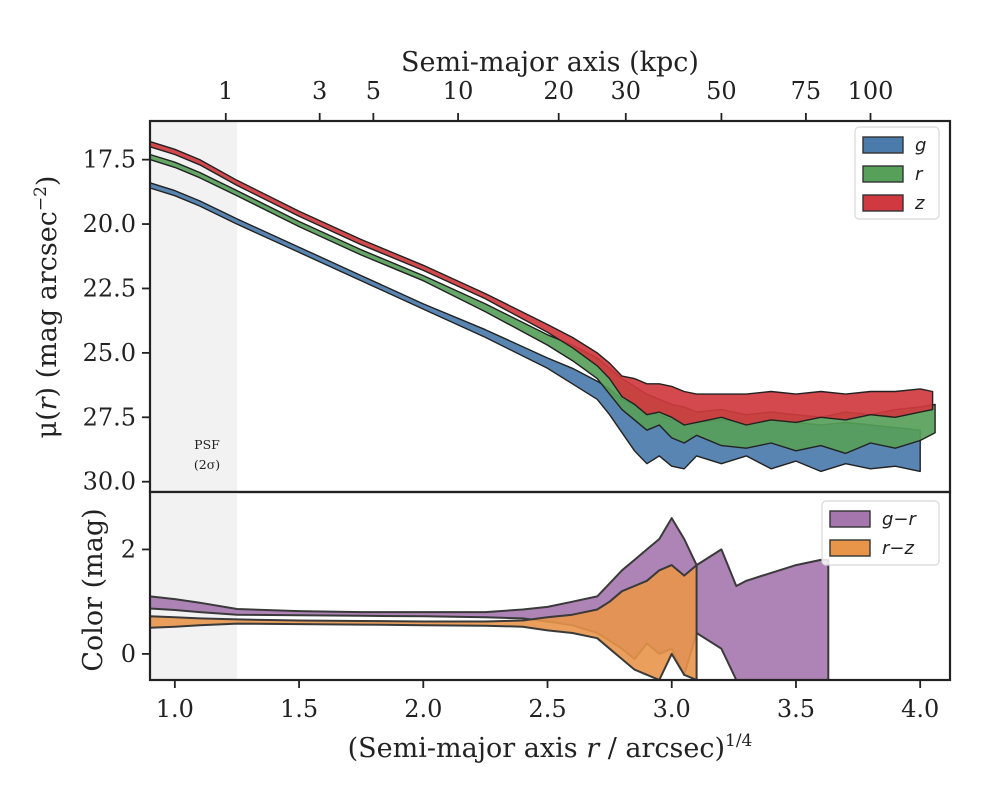  I want to click on x-tick-label: 1.0, so click(175, 709).